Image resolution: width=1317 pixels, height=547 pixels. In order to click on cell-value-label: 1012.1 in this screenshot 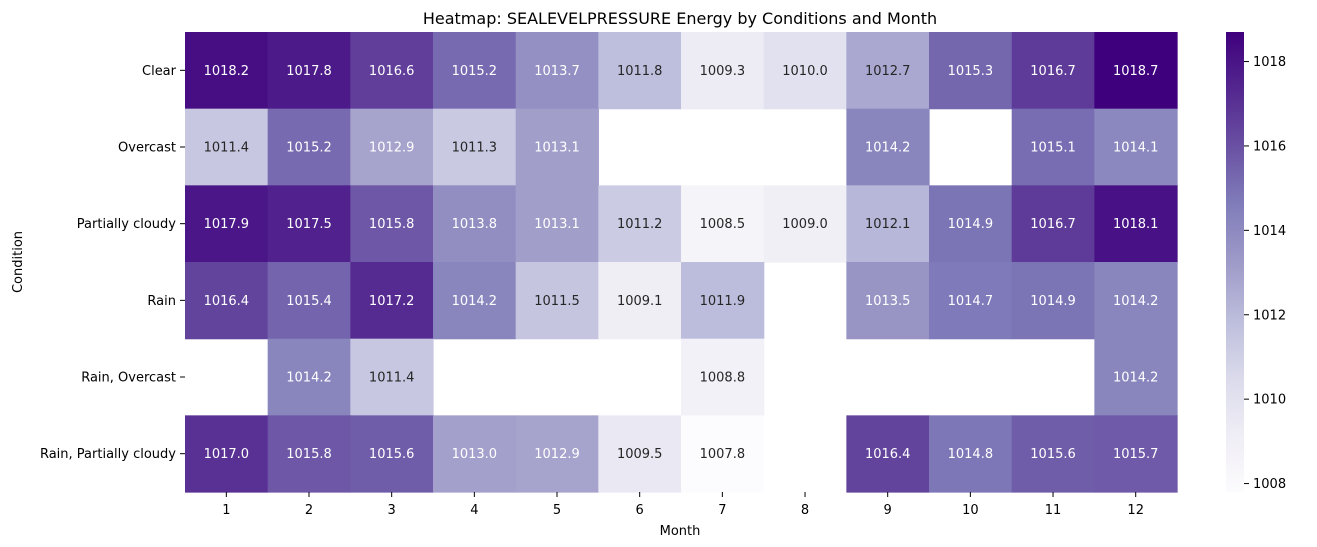, I will do `click(888, 224)`.